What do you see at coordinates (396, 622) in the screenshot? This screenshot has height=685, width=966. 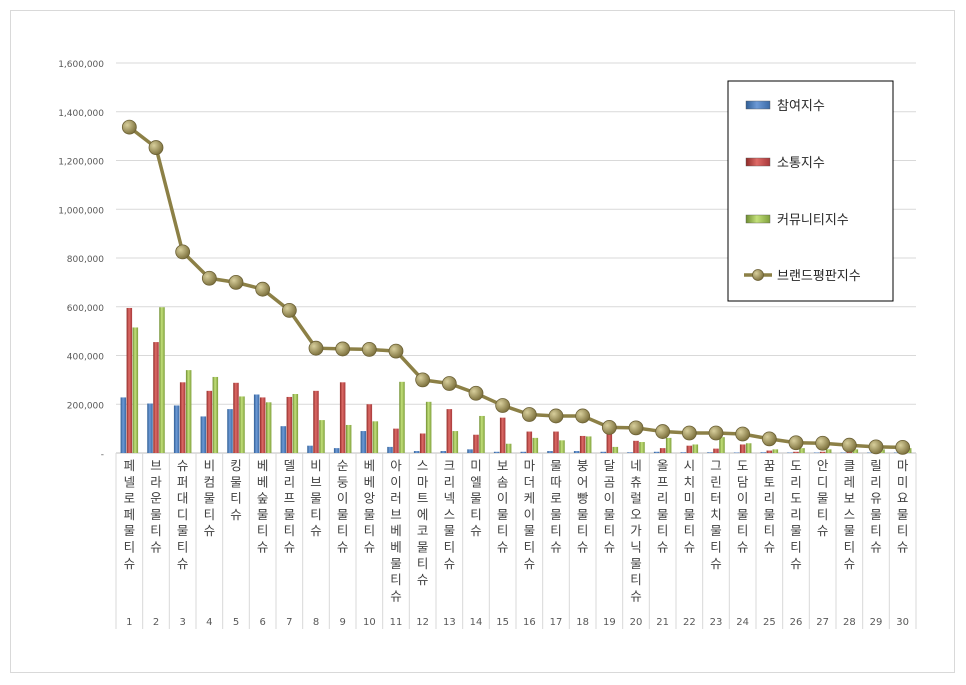 I see `rank-label: 11` at bounding box center [396, 622].